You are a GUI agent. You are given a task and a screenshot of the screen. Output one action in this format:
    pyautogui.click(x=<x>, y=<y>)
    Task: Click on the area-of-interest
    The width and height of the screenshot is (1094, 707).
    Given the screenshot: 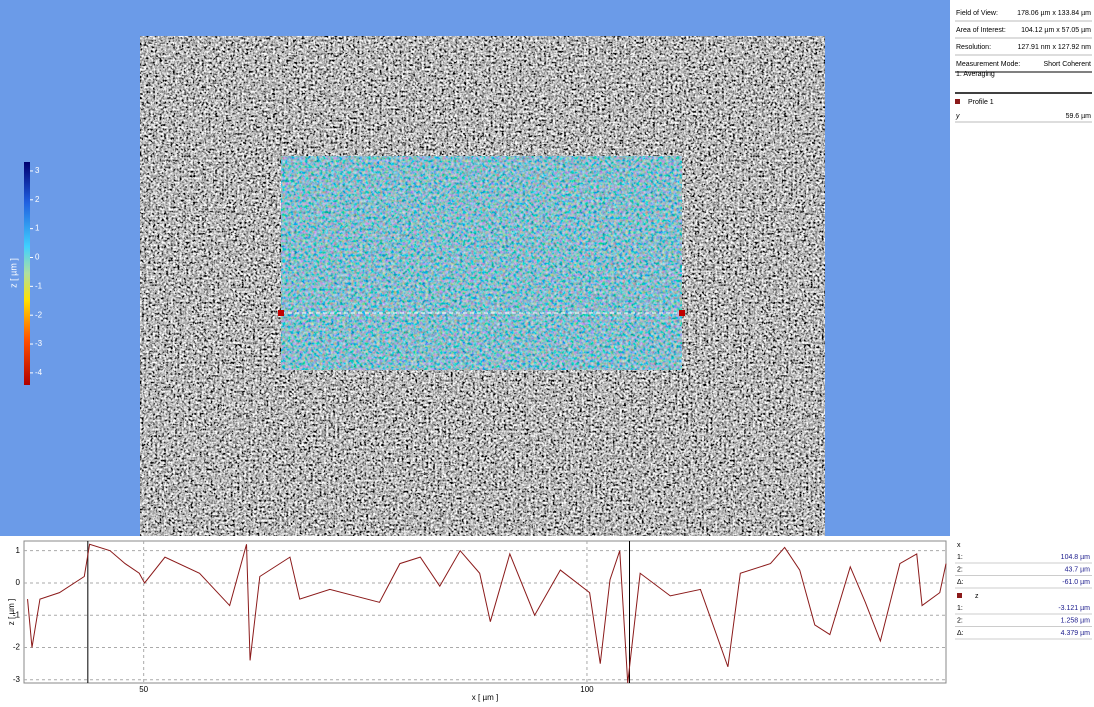 What is the action you would take?
    pyautogui.click(x=481, y=263)
    